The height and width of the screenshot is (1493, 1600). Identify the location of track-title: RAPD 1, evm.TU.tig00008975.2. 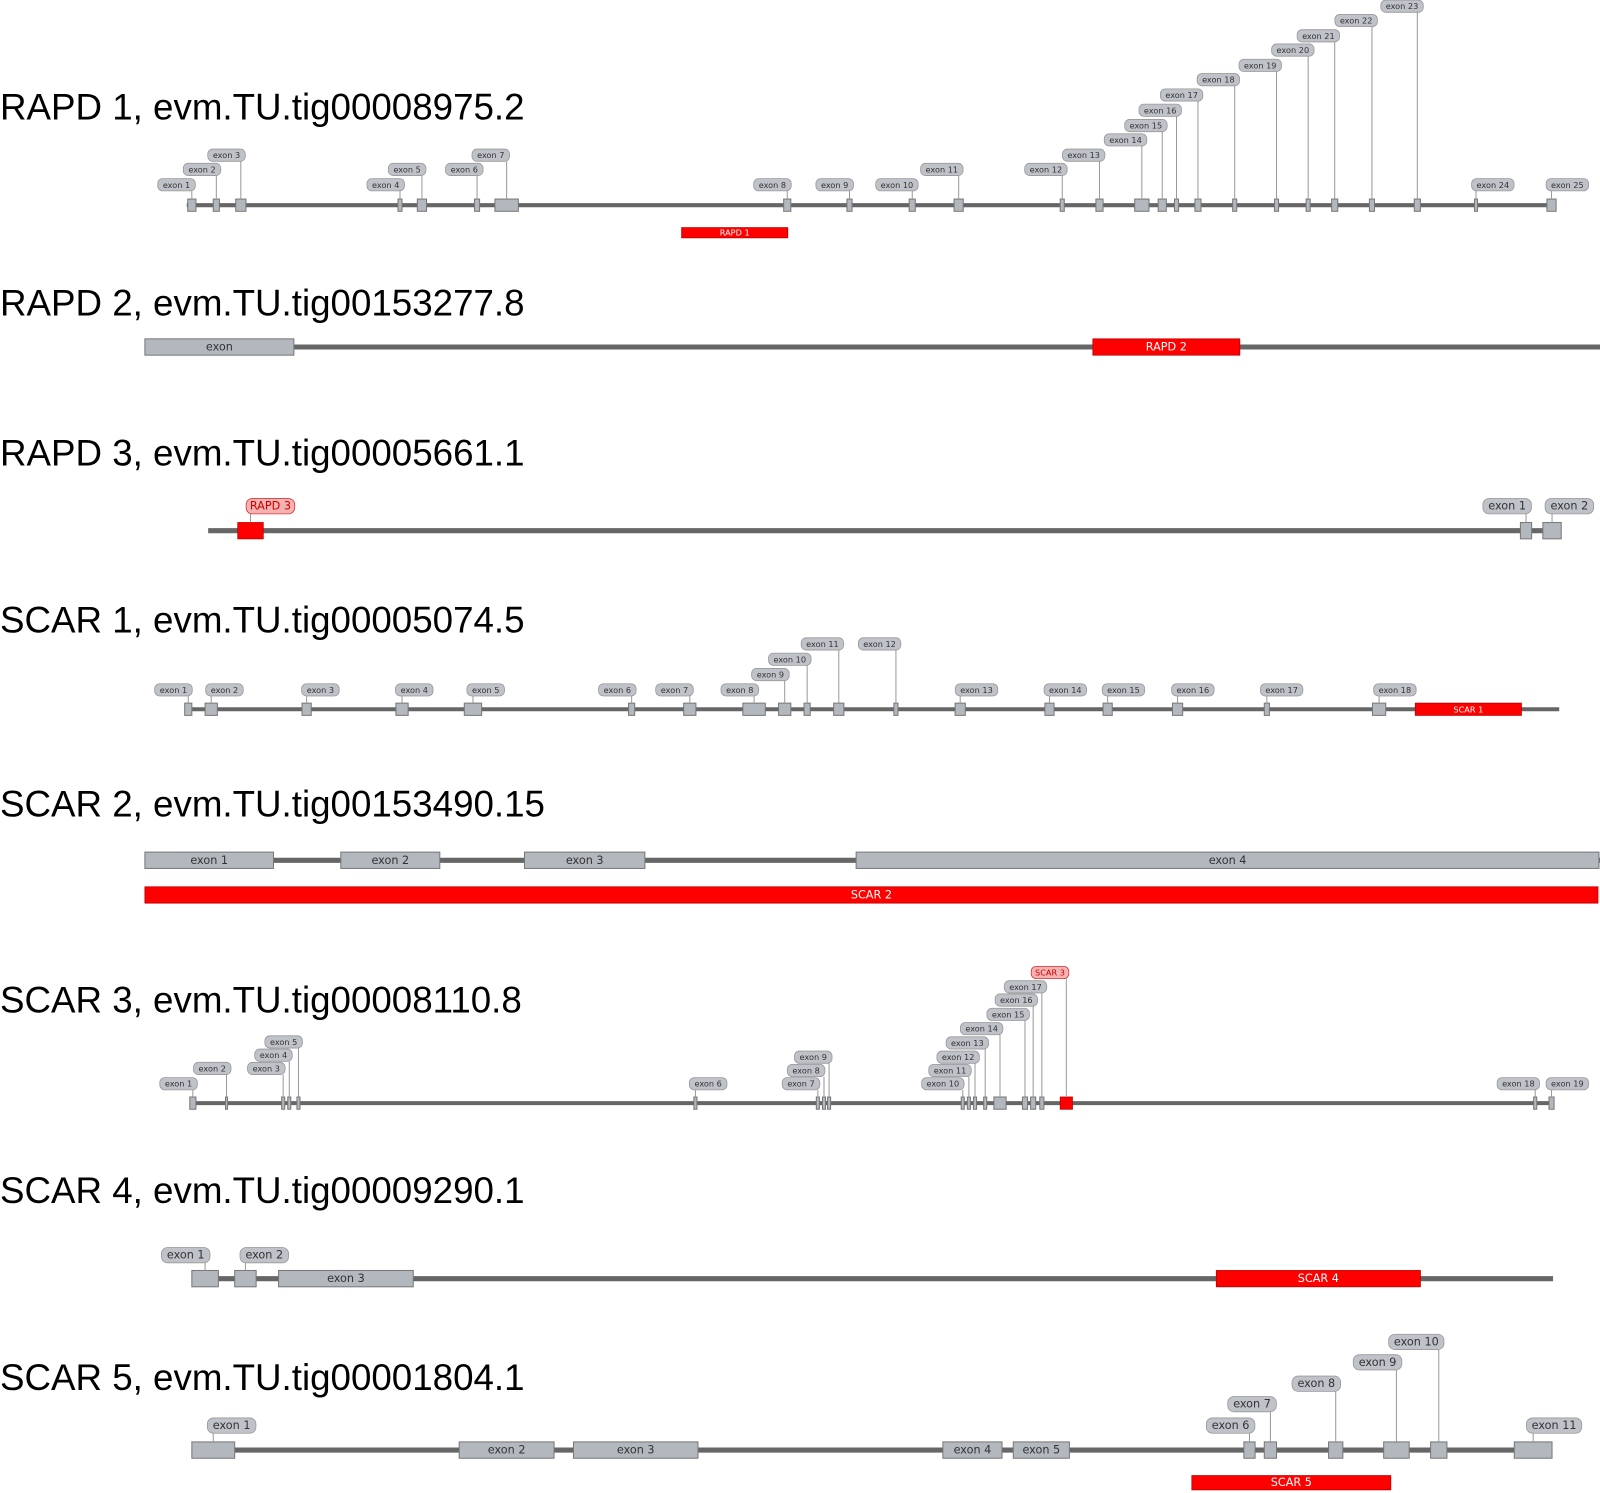
(262, 106).